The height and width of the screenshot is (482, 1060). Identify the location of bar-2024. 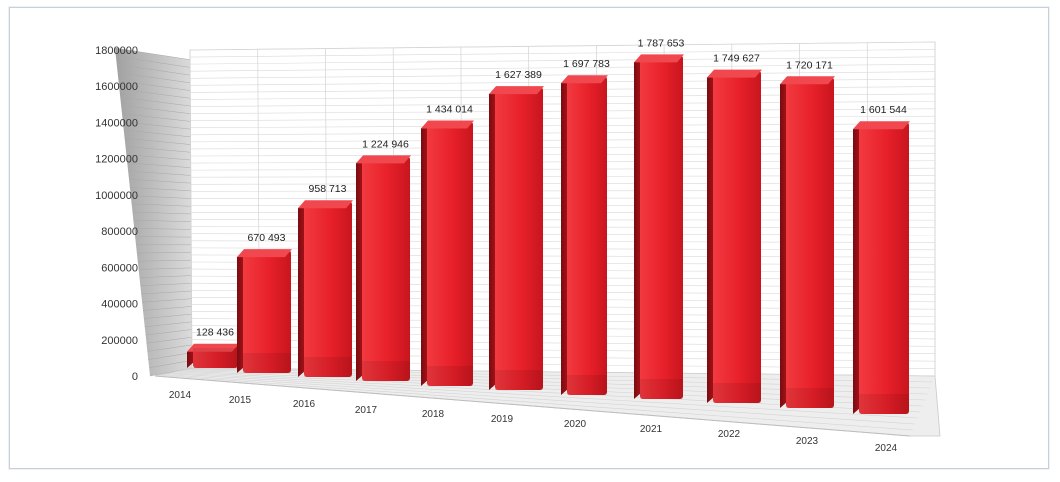
(881, 268).